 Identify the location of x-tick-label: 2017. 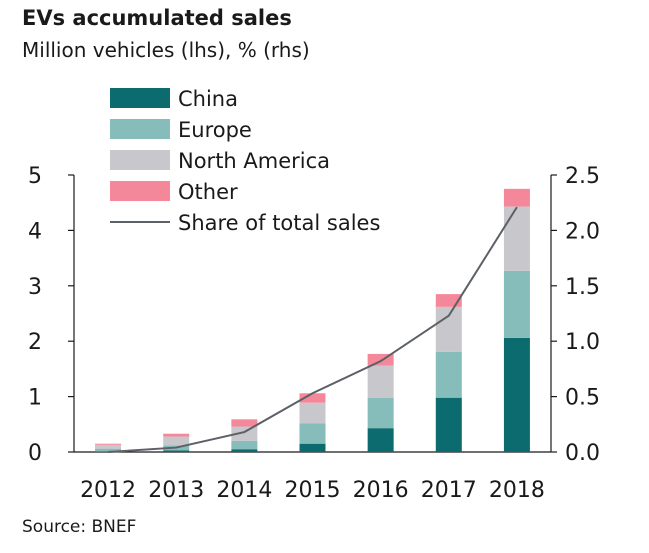
(449, 490).